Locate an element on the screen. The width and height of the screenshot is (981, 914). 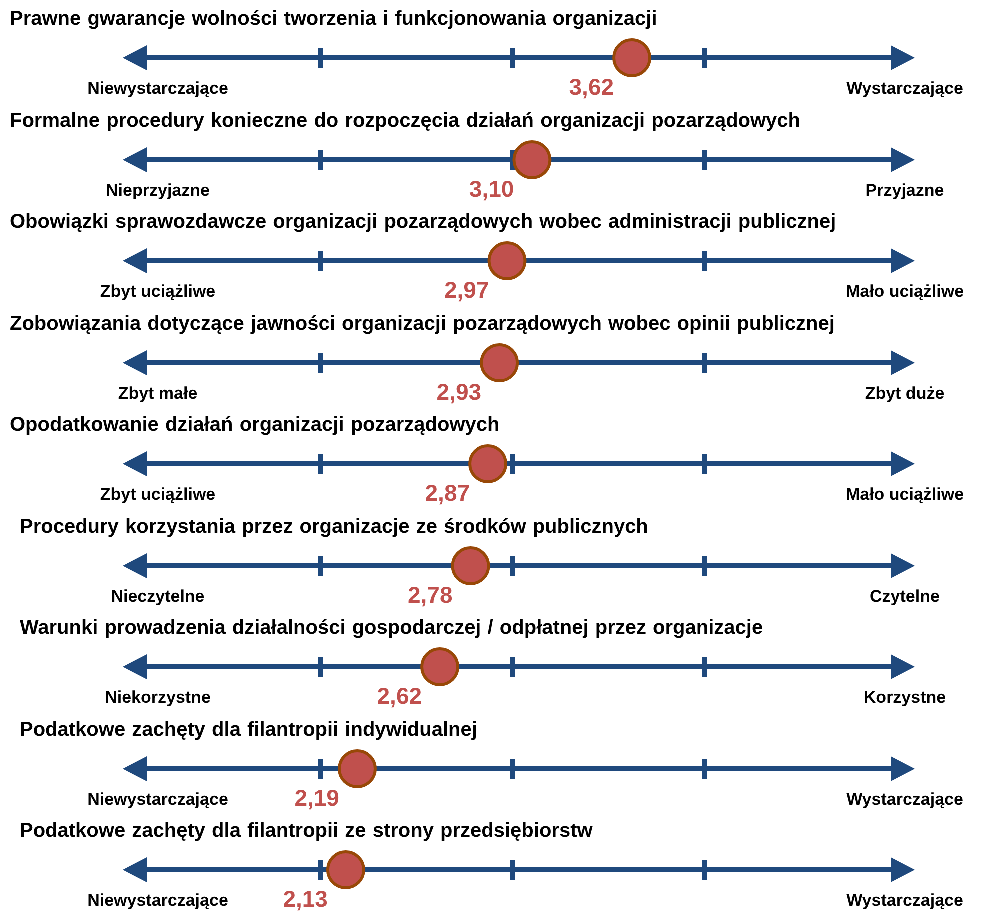
text: Warunki prowadzenia działalności gospodarczej / odpłatnej przez organizacje is located at coordinates (392, 628).